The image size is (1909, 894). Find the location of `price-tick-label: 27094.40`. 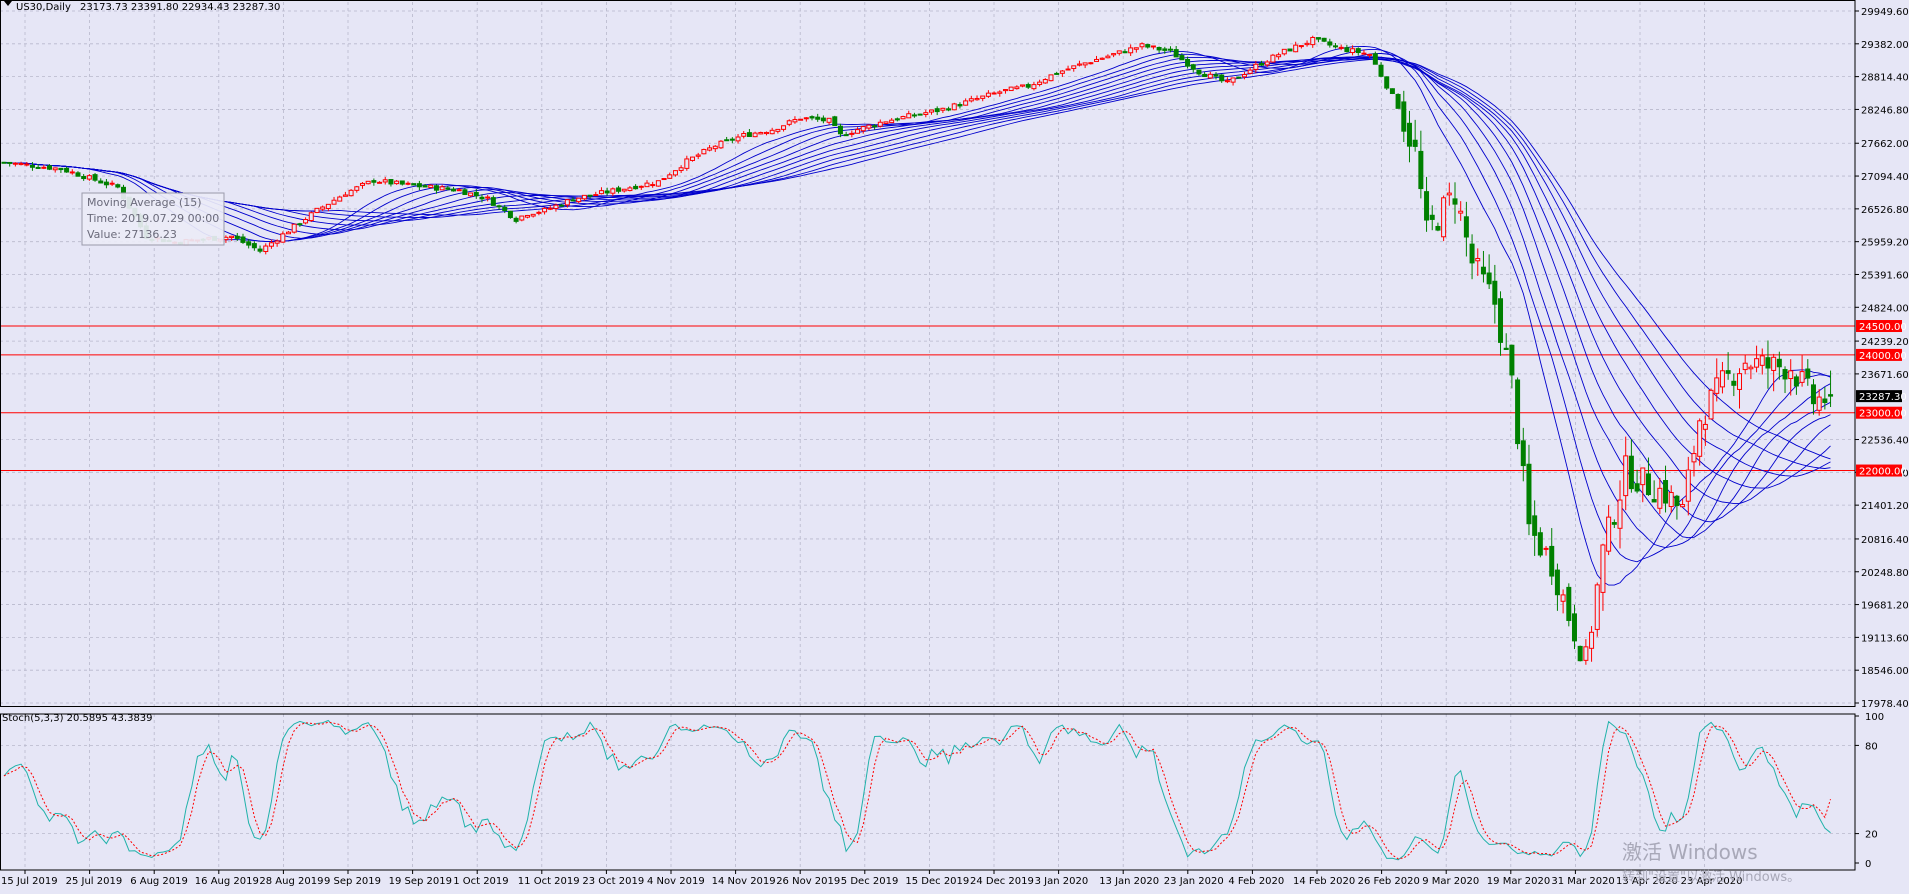

price-tick-label: 27094.40 is located at coordinates (1885, 177).